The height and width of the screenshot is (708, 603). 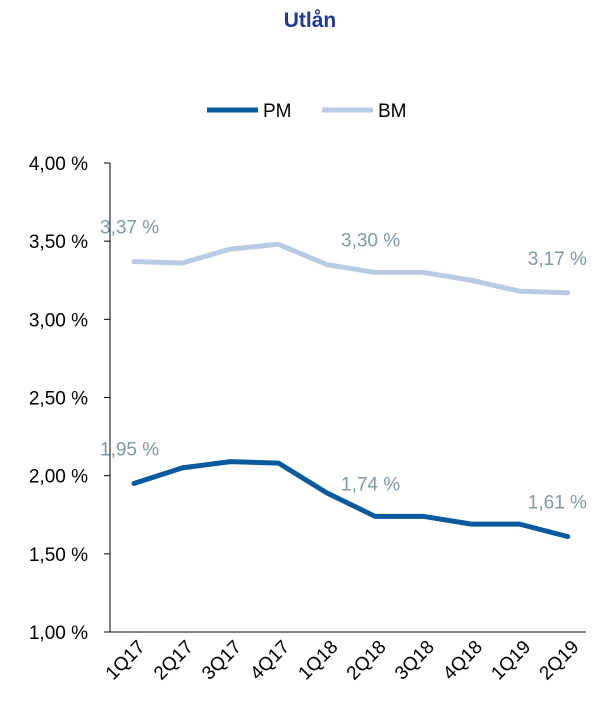 What do you see at coordinates (174, 661) in the screenshot?
I see `x-tick-label: 2Q17` at bounding box center [174, 661].